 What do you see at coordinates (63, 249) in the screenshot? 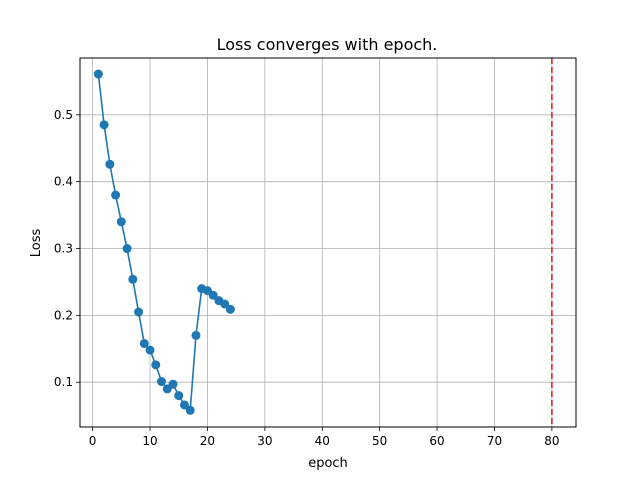
I see `y-tick-label: 0.3` at bounding box center [63, 249].